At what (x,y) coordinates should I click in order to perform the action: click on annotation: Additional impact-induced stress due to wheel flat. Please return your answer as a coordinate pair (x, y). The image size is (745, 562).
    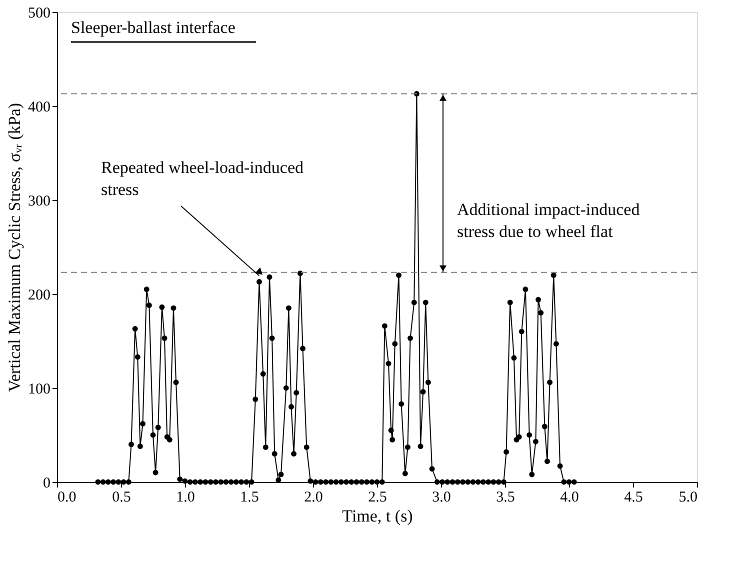
    Looking at the image, I should click on (548, 220).